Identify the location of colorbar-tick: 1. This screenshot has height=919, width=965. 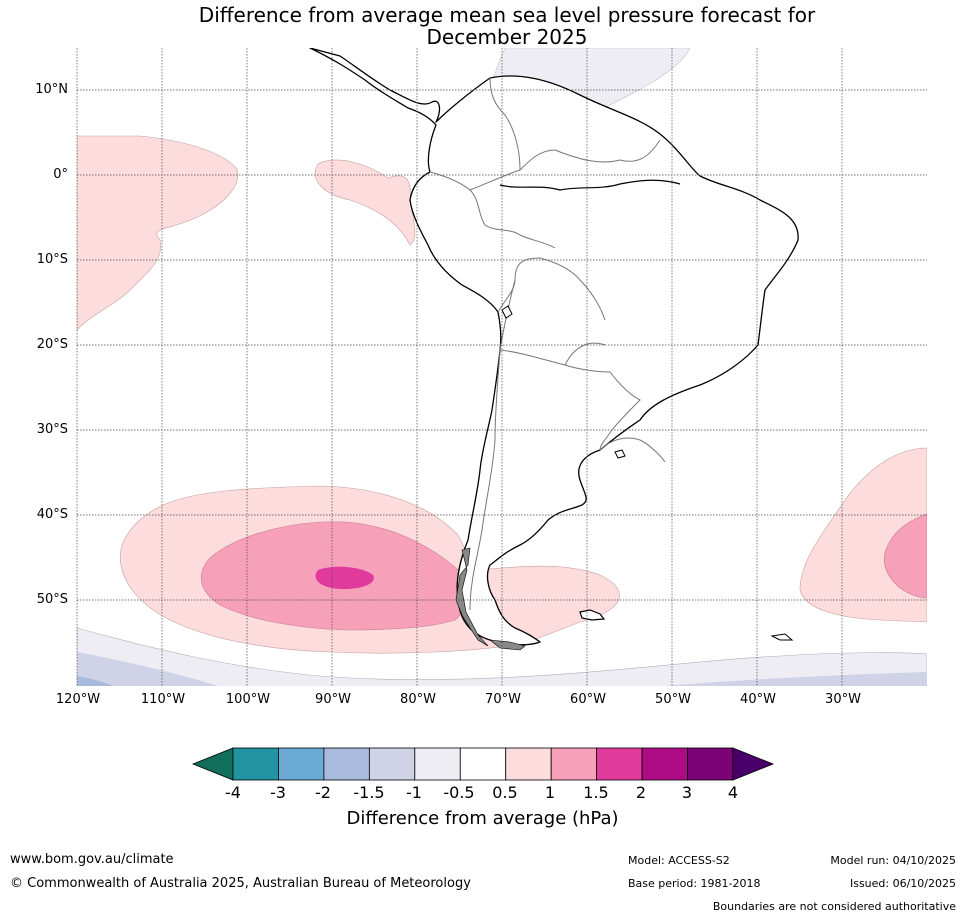
(550, 792).